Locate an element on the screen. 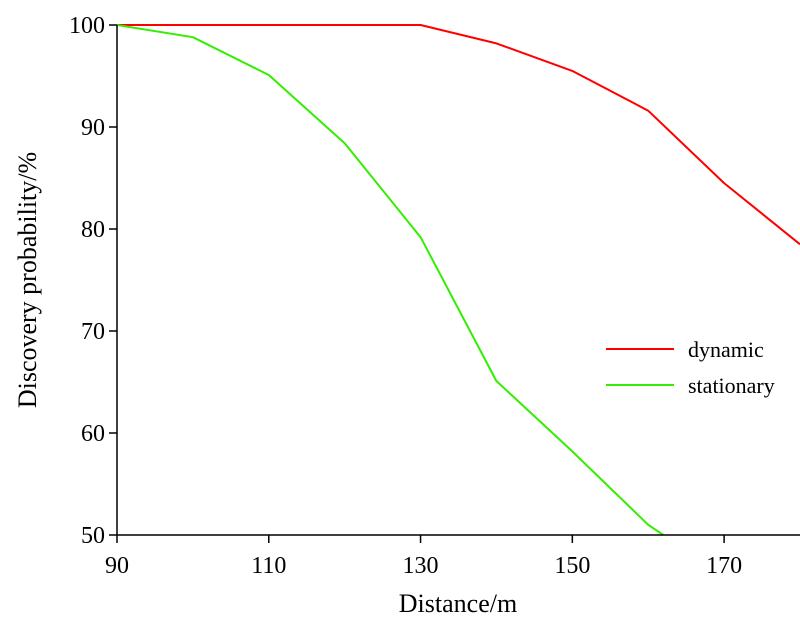 The width and height of the screenshot is (800, 626). y-tick-label: 50 is located at coordinates (93, 536).